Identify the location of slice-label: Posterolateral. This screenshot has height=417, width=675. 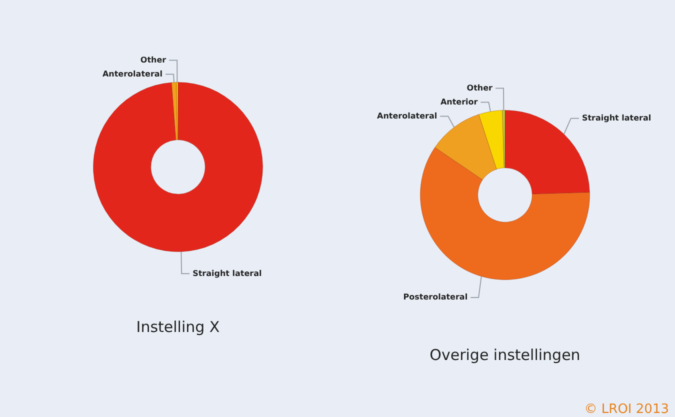
(435, 297).